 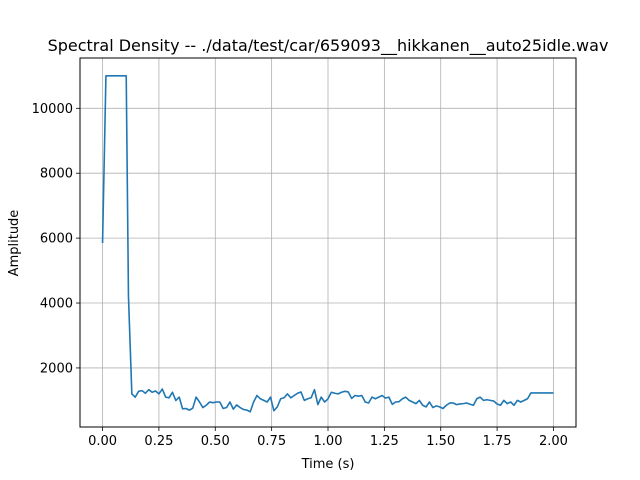 What do you see at coordinates (56, 174) in the screenshot?
I see `y-tick-label: 8000` at bounding box center [56, 174].